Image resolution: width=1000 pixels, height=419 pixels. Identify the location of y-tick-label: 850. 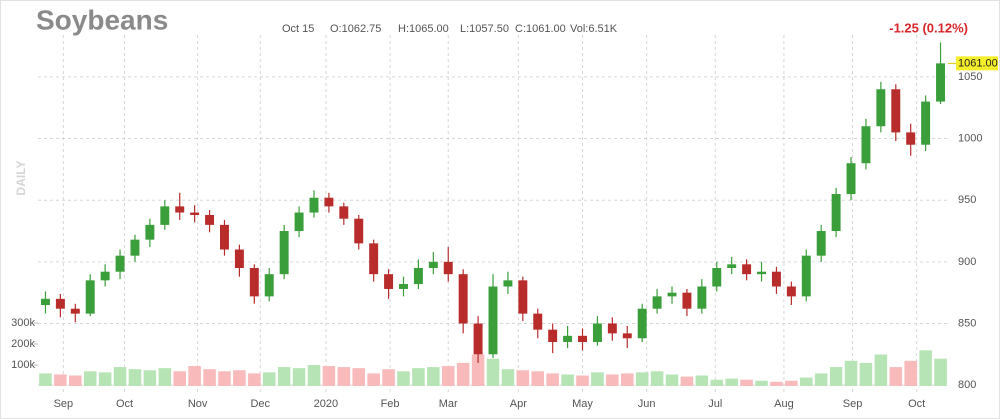
(967, 323).